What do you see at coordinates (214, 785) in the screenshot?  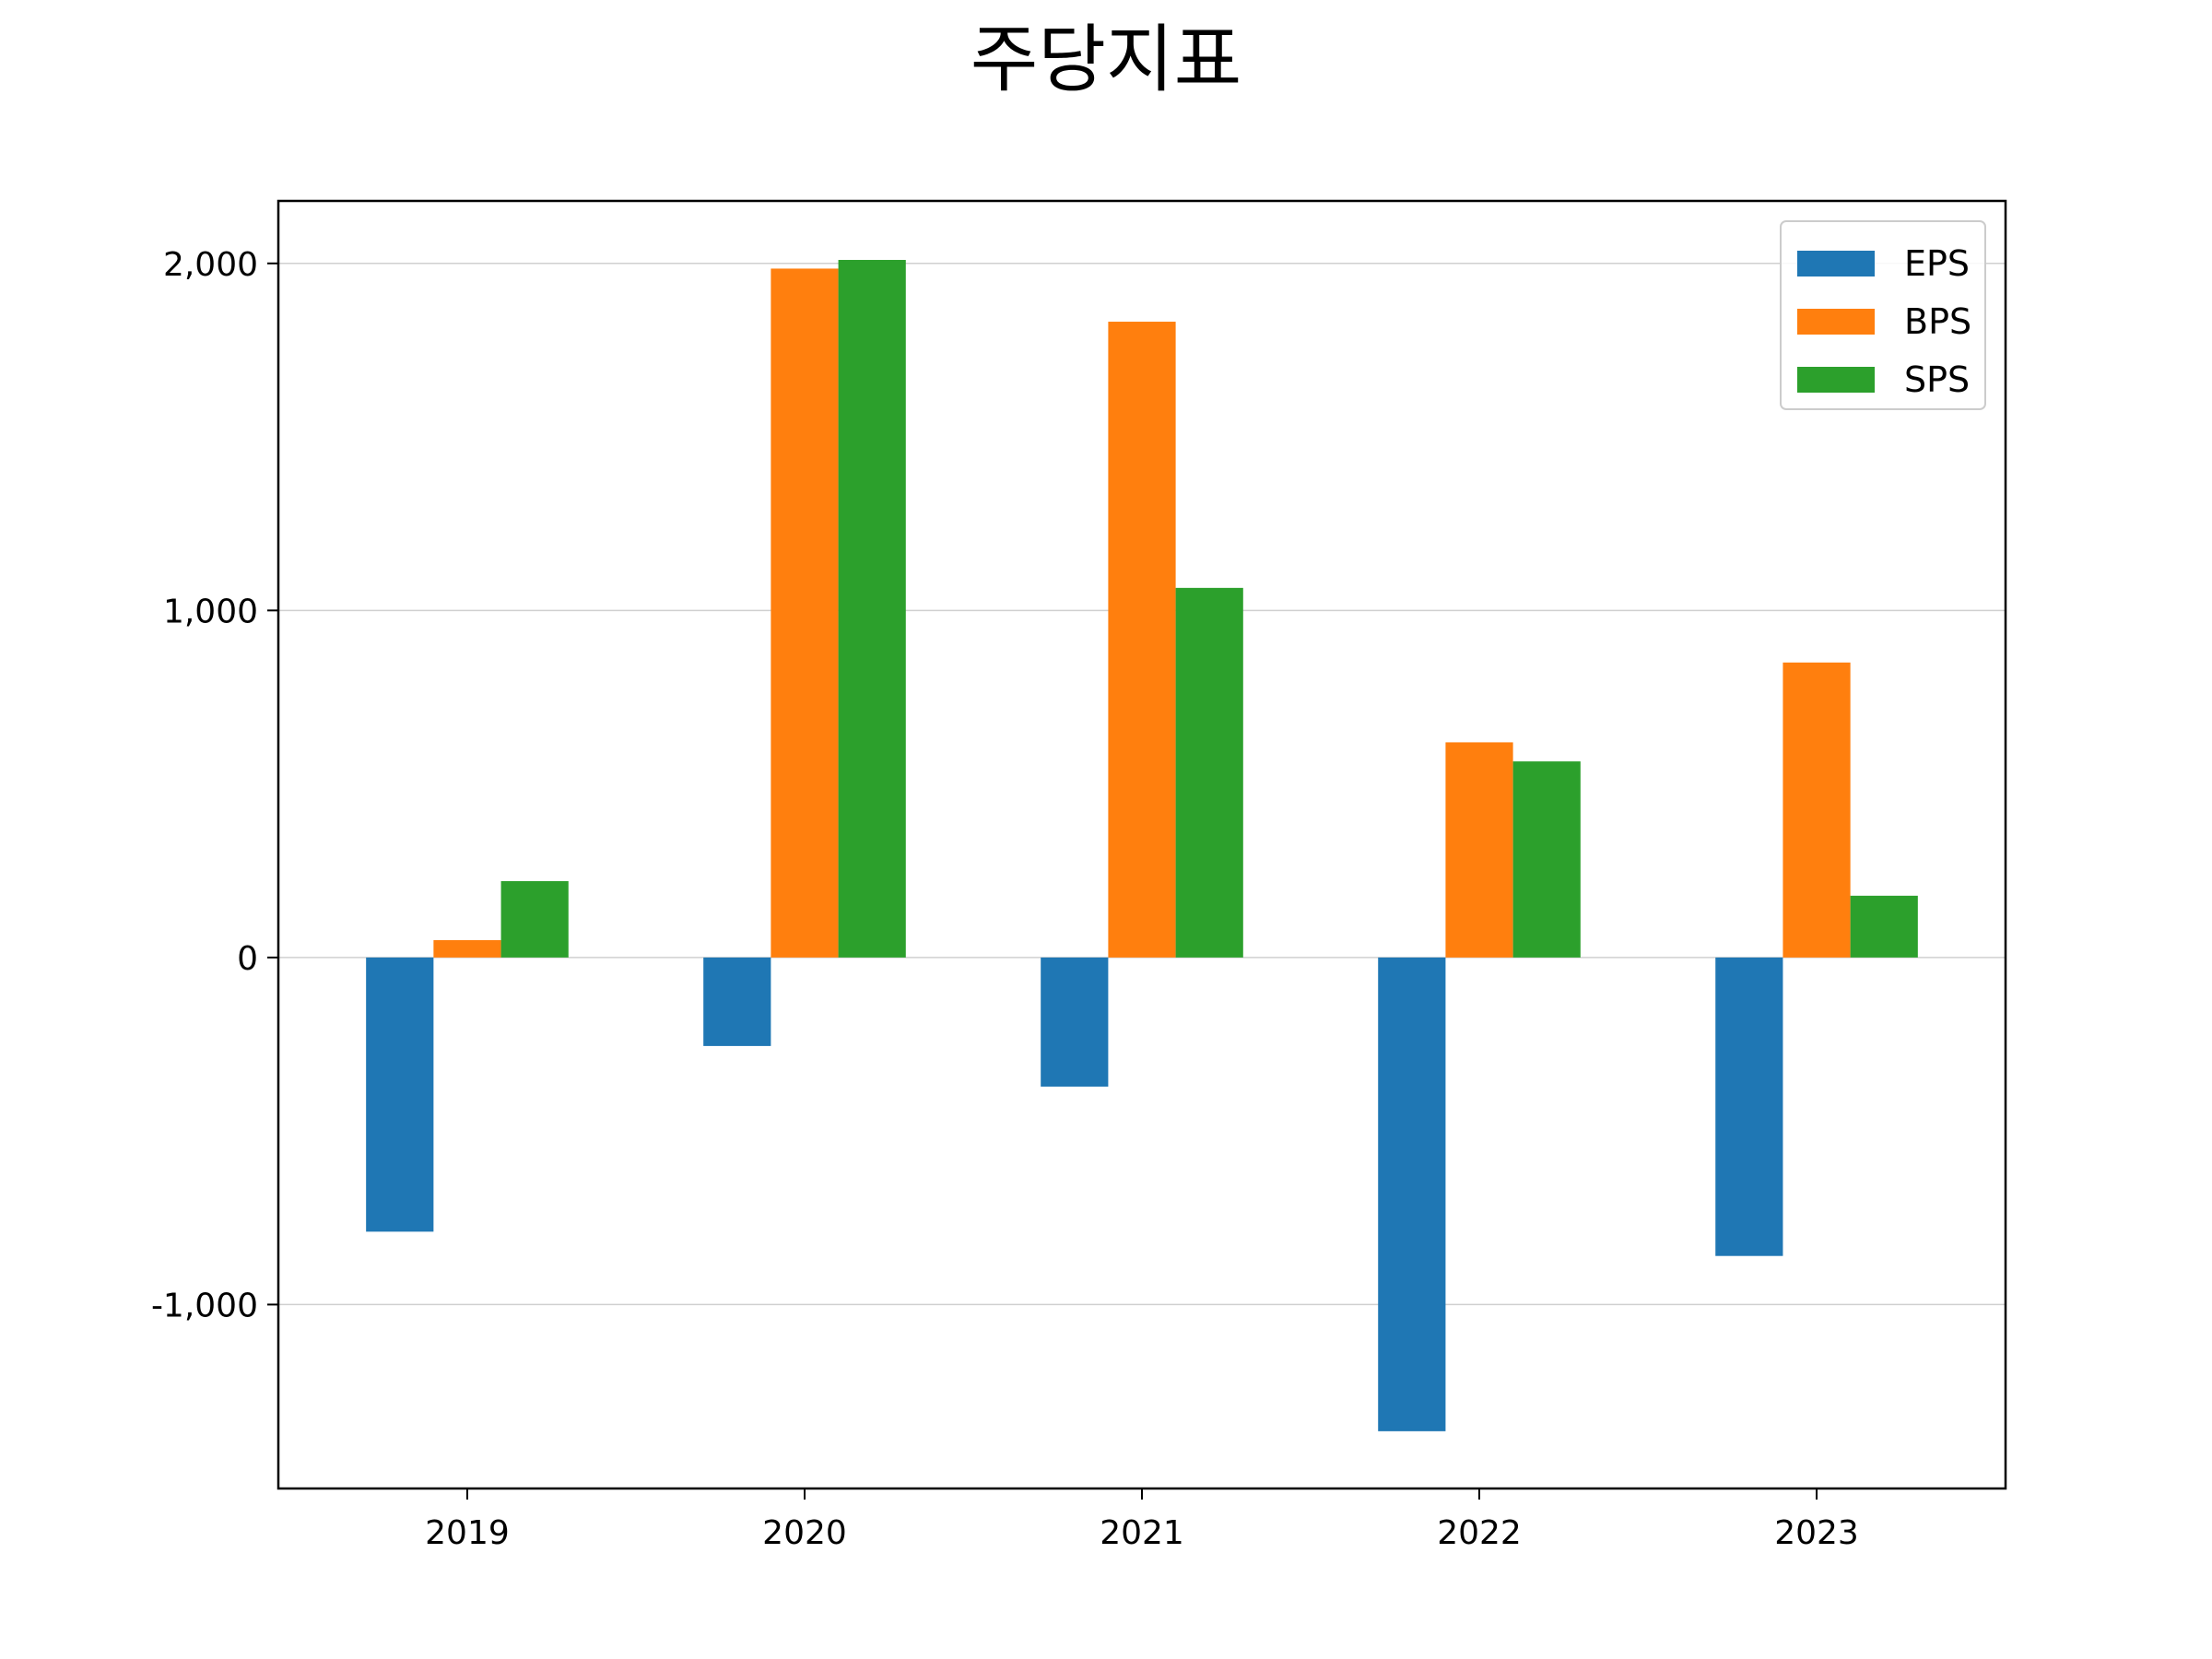 I see `y-axis: -1,000 0 1,000 2,000` at bounding box center [214, 785].